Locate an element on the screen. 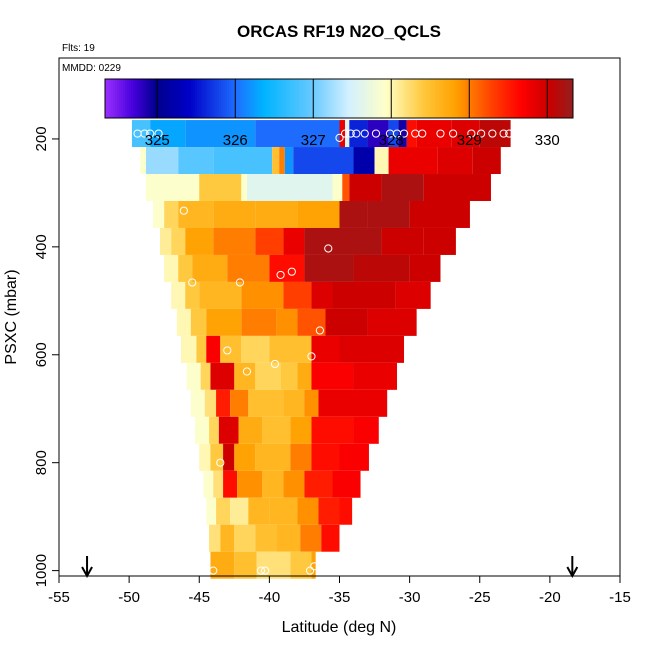  y-tick-label: 800 is located at coordinates (41, 462).